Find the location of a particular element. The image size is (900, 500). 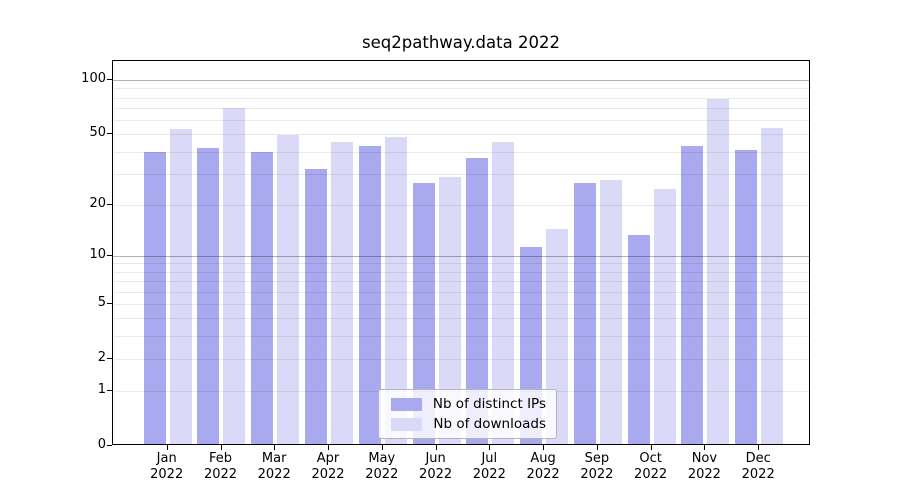

bar-distinct-ips-oct is located at coordinates (638, 339).